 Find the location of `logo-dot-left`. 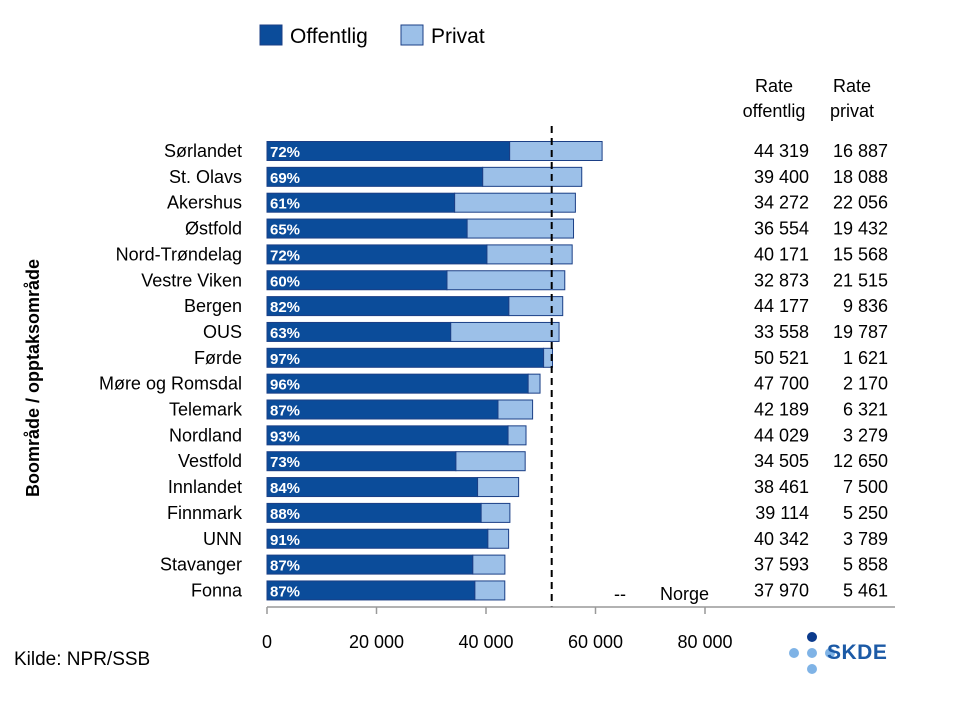

logo-dot-left is located at coordinates (794, 653).